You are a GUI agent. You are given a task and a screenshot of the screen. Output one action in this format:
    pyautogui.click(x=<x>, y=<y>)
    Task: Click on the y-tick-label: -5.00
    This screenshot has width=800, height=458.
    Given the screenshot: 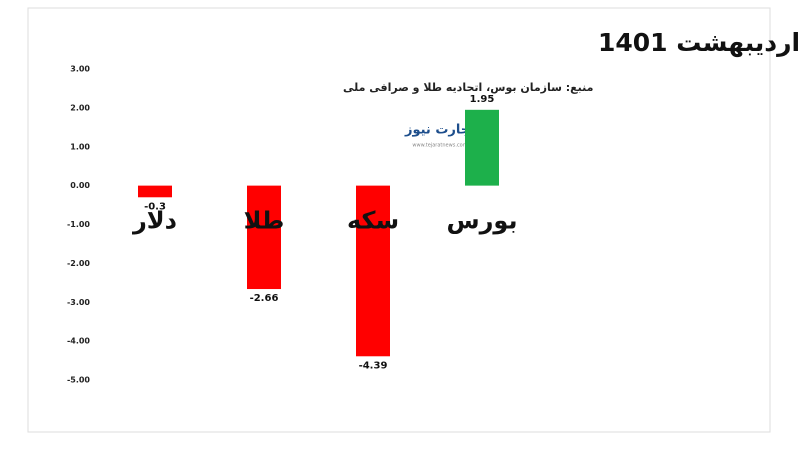 What is the action you would take?
    pyautogui.click(x=78, y=380)
    